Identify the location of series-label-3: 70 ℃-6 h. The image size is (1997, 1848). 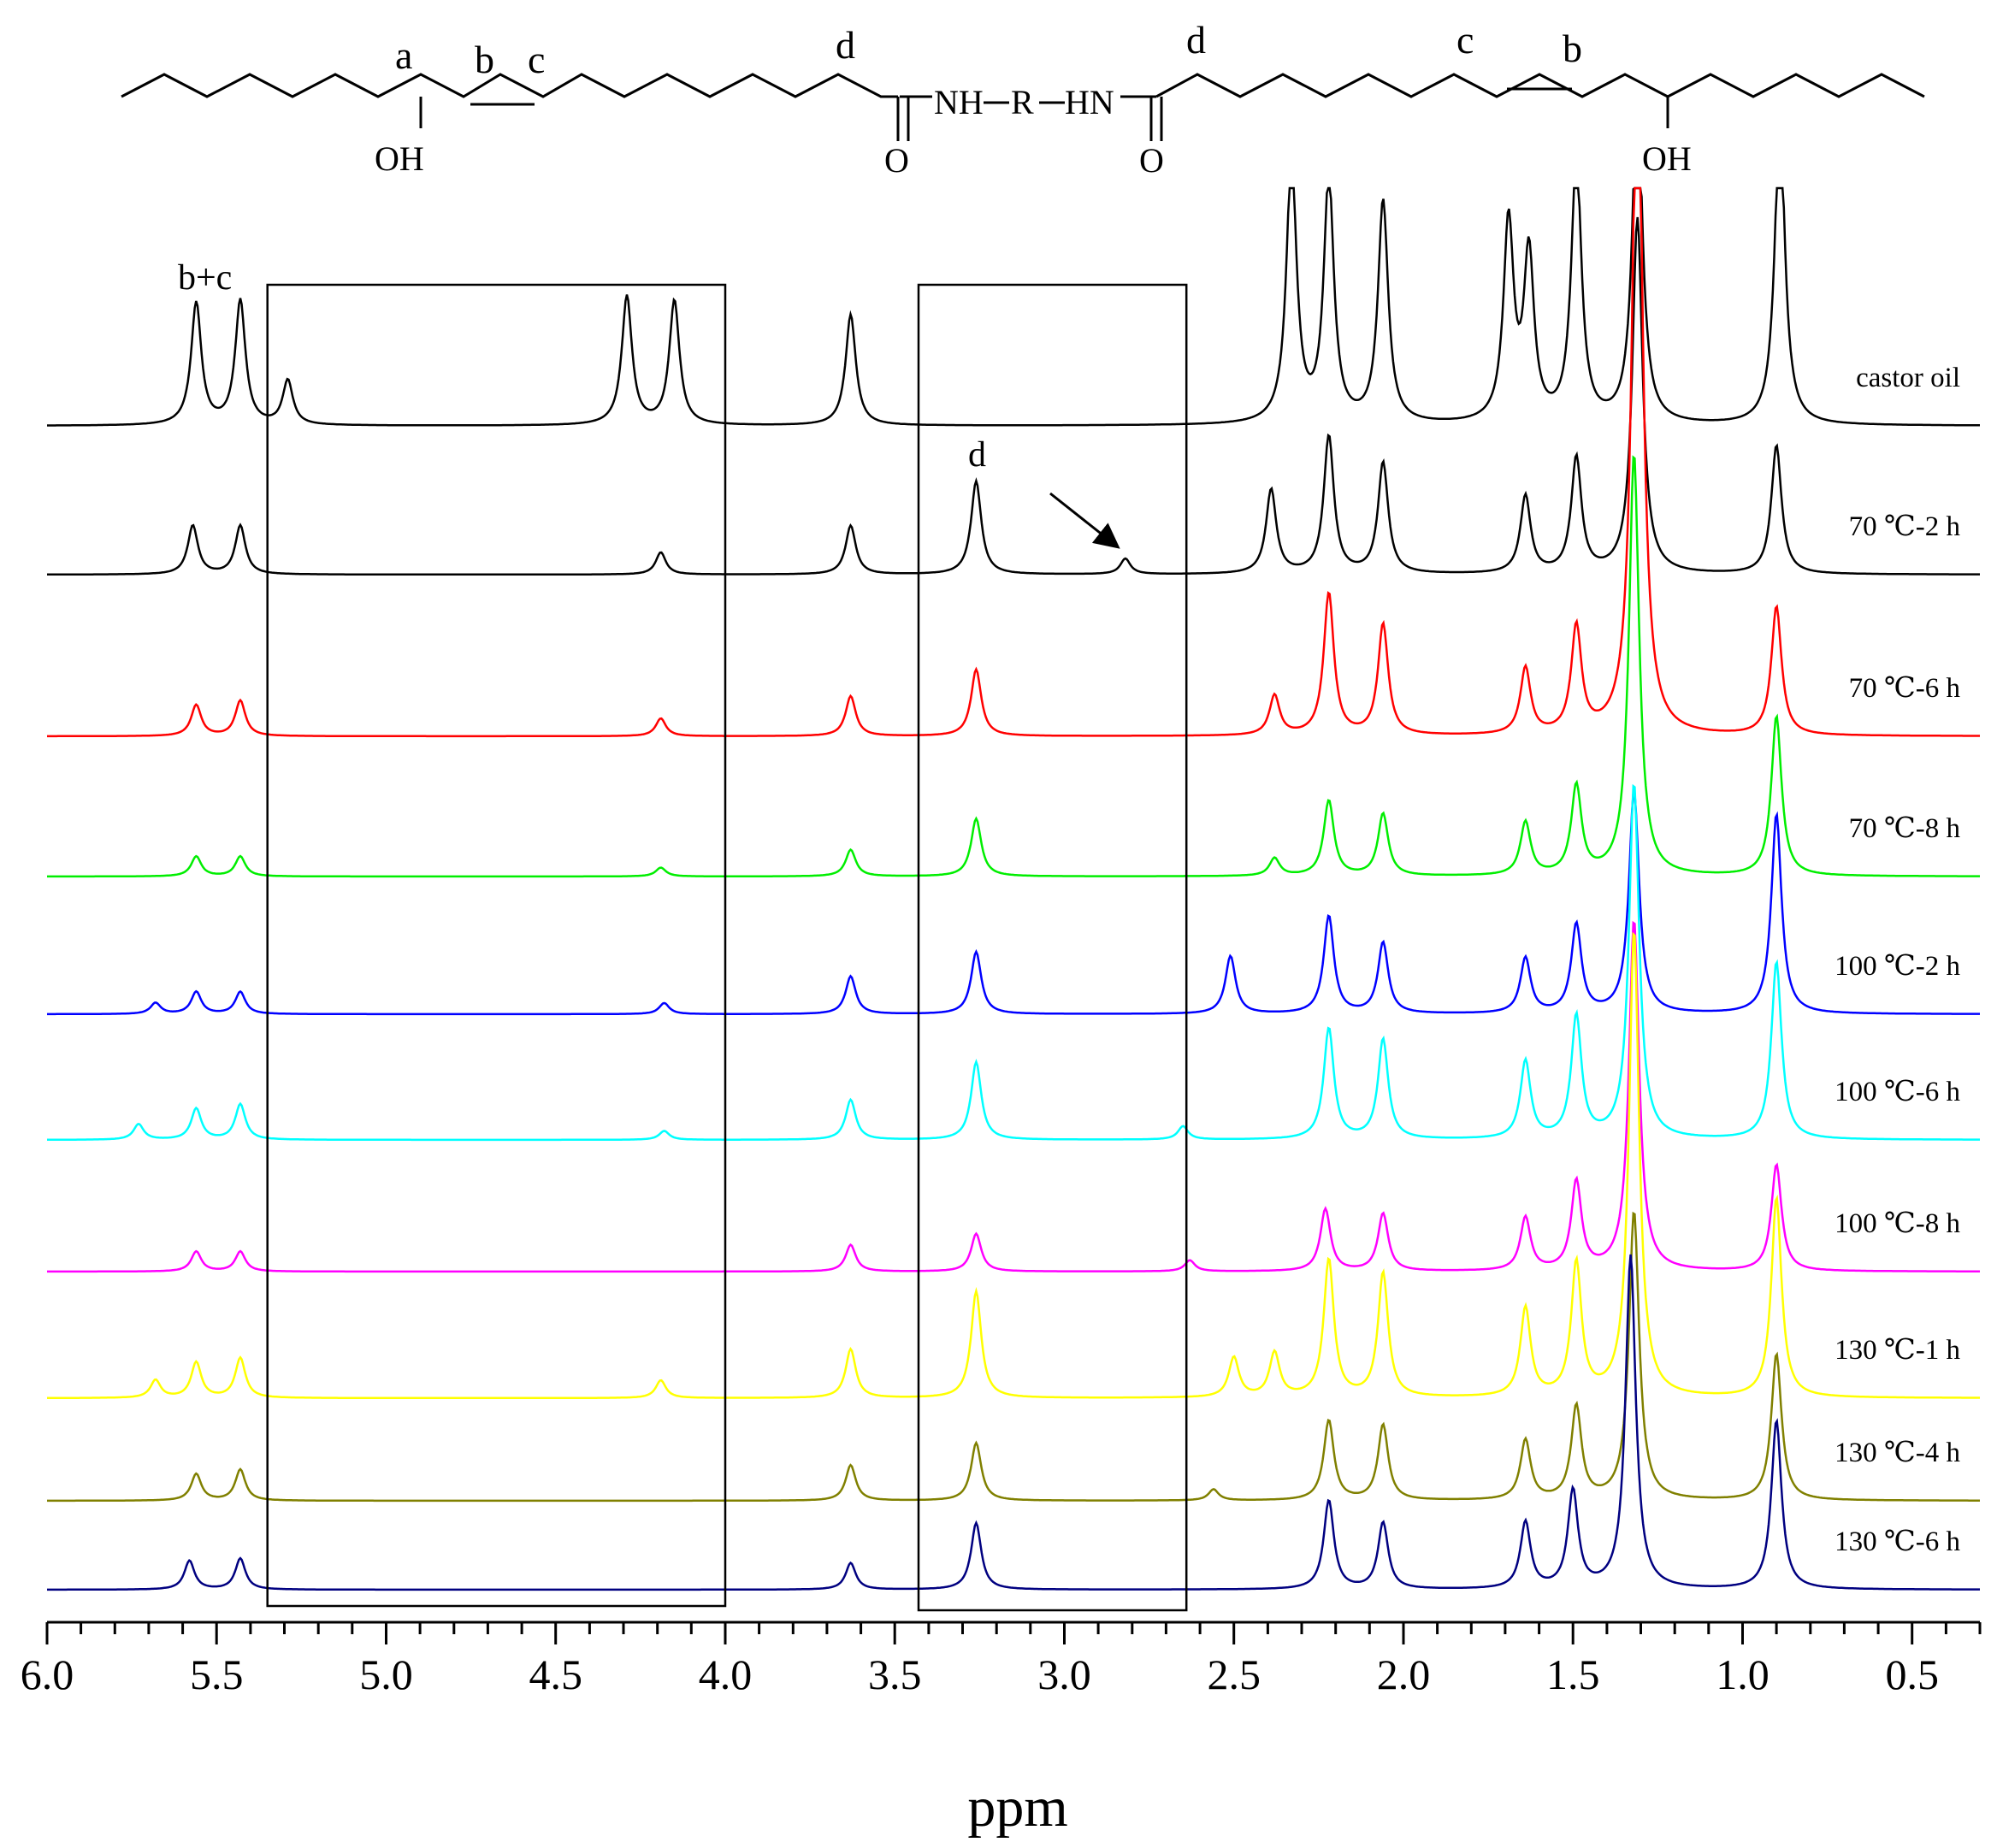
(1905, 688).